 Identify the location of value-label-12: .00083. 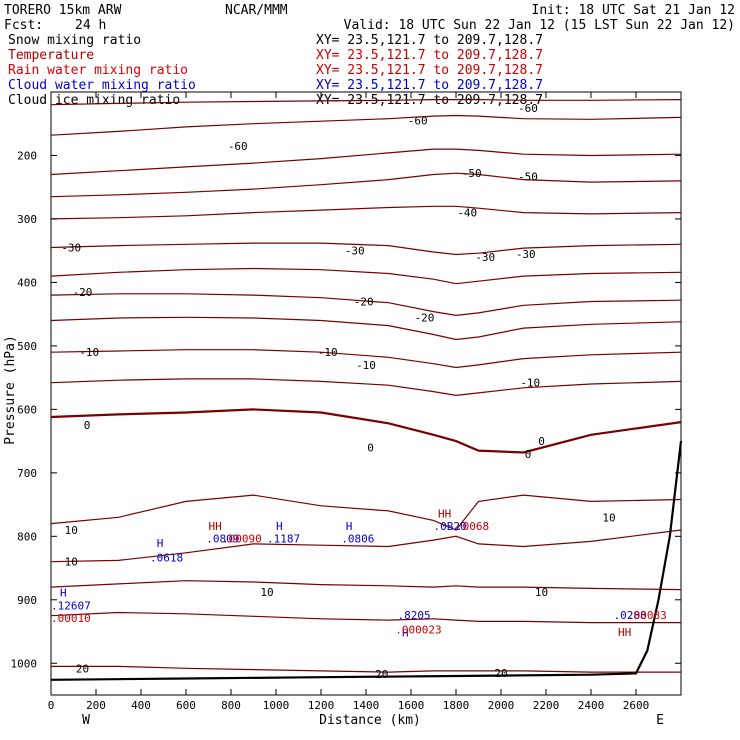
(647, 615).